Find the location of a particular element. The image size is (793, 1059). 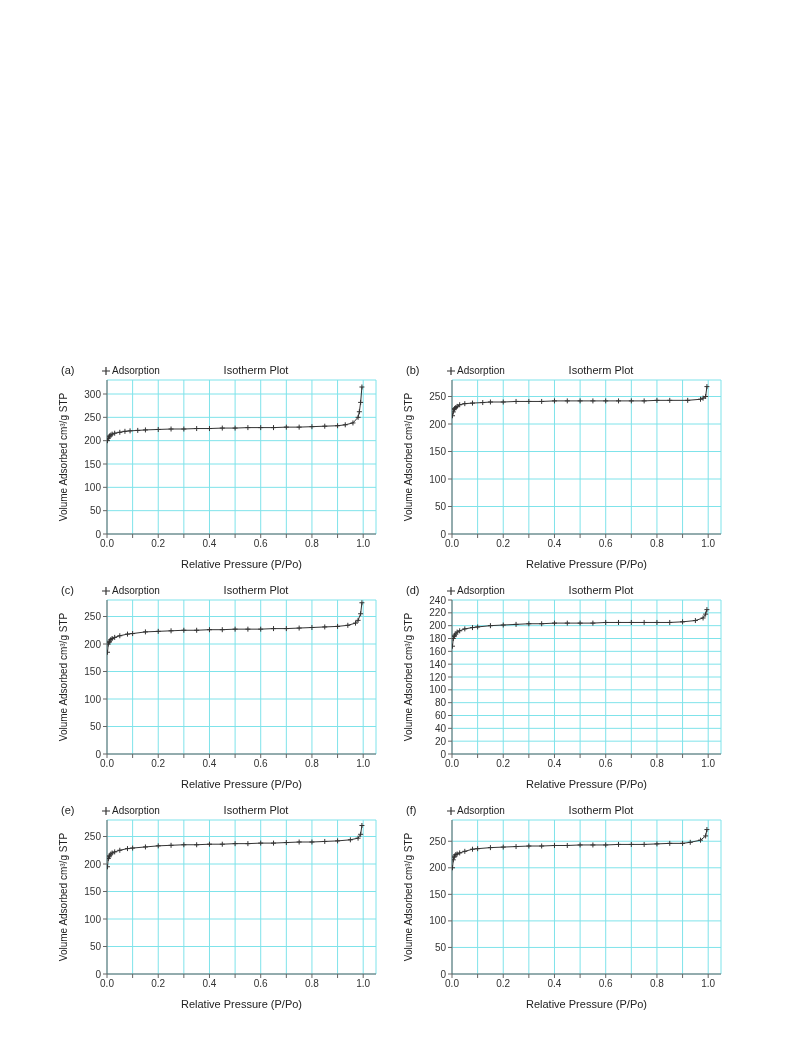

text: (c) is located at coordinates (67, 590).